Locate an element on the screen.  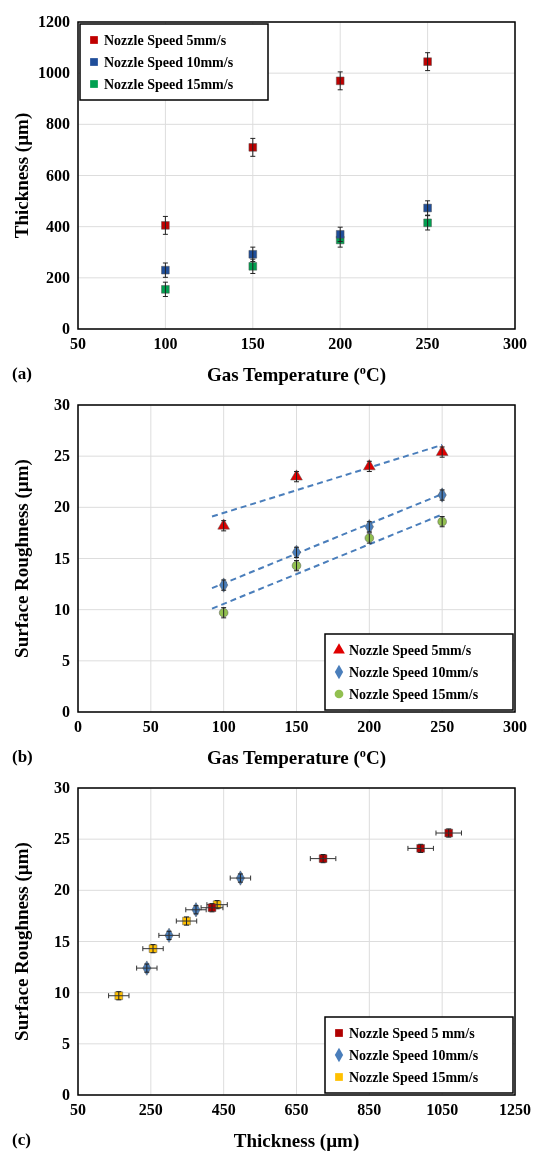
text: (b) is located at coordinates (22, 756).